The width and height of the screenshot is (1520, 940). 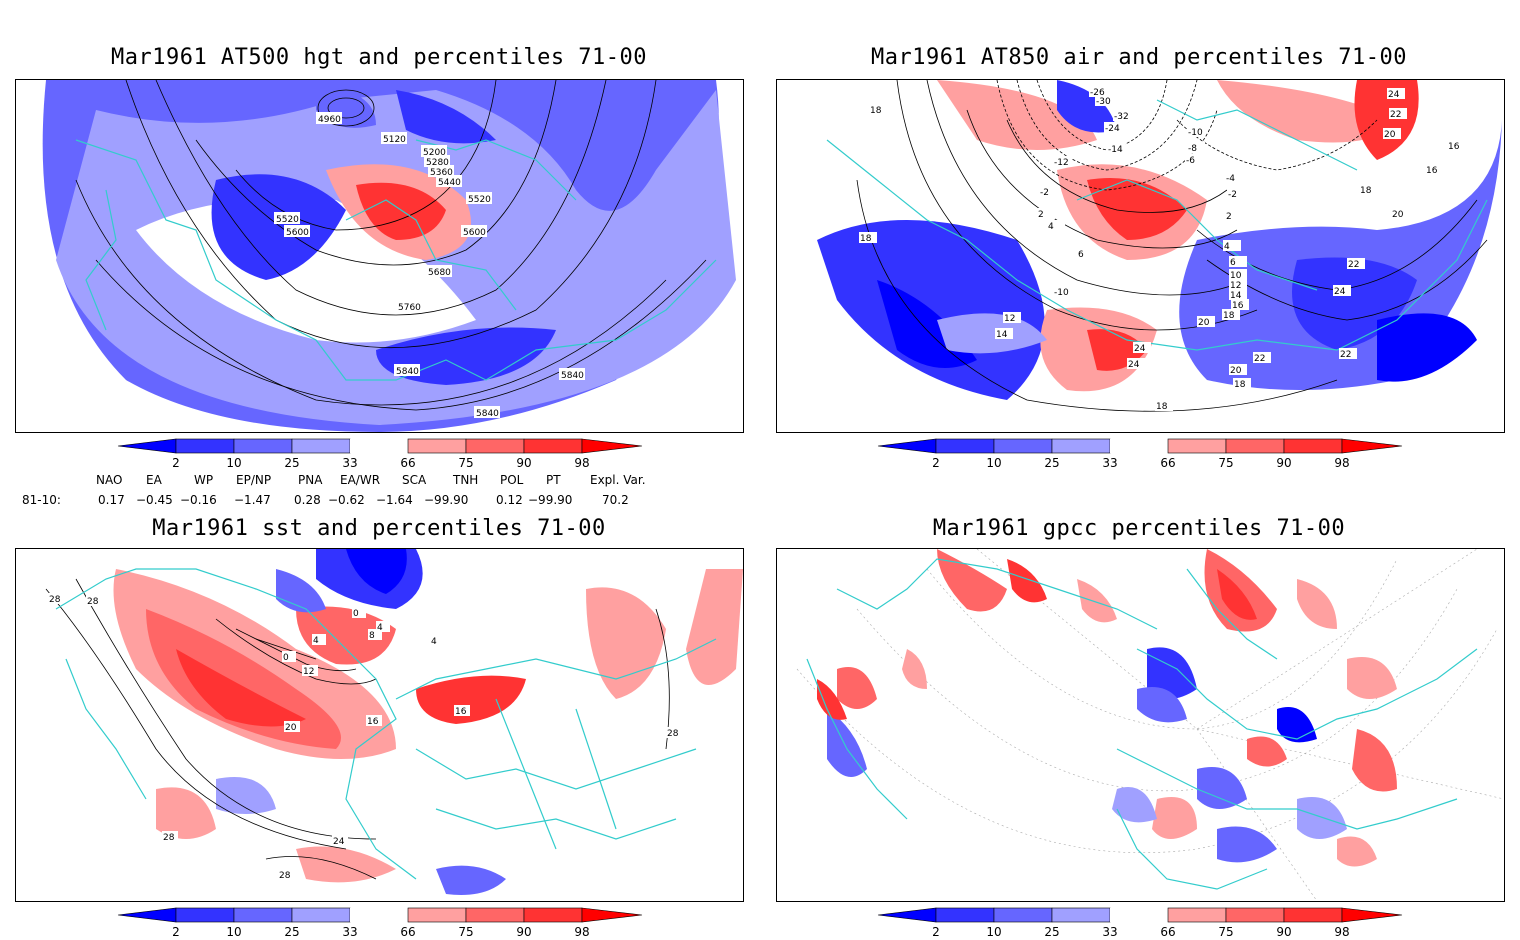 I want to click on index-value: −99.90, so click(x=446, y=500).